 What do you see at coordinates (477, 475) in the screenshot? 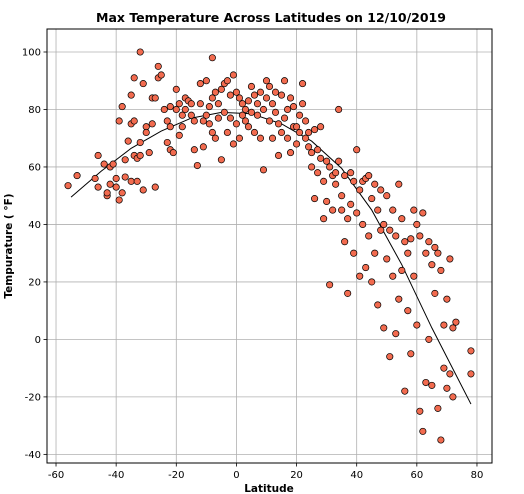
I see `x-tick-label: 80` at bounding box center [477, 475].